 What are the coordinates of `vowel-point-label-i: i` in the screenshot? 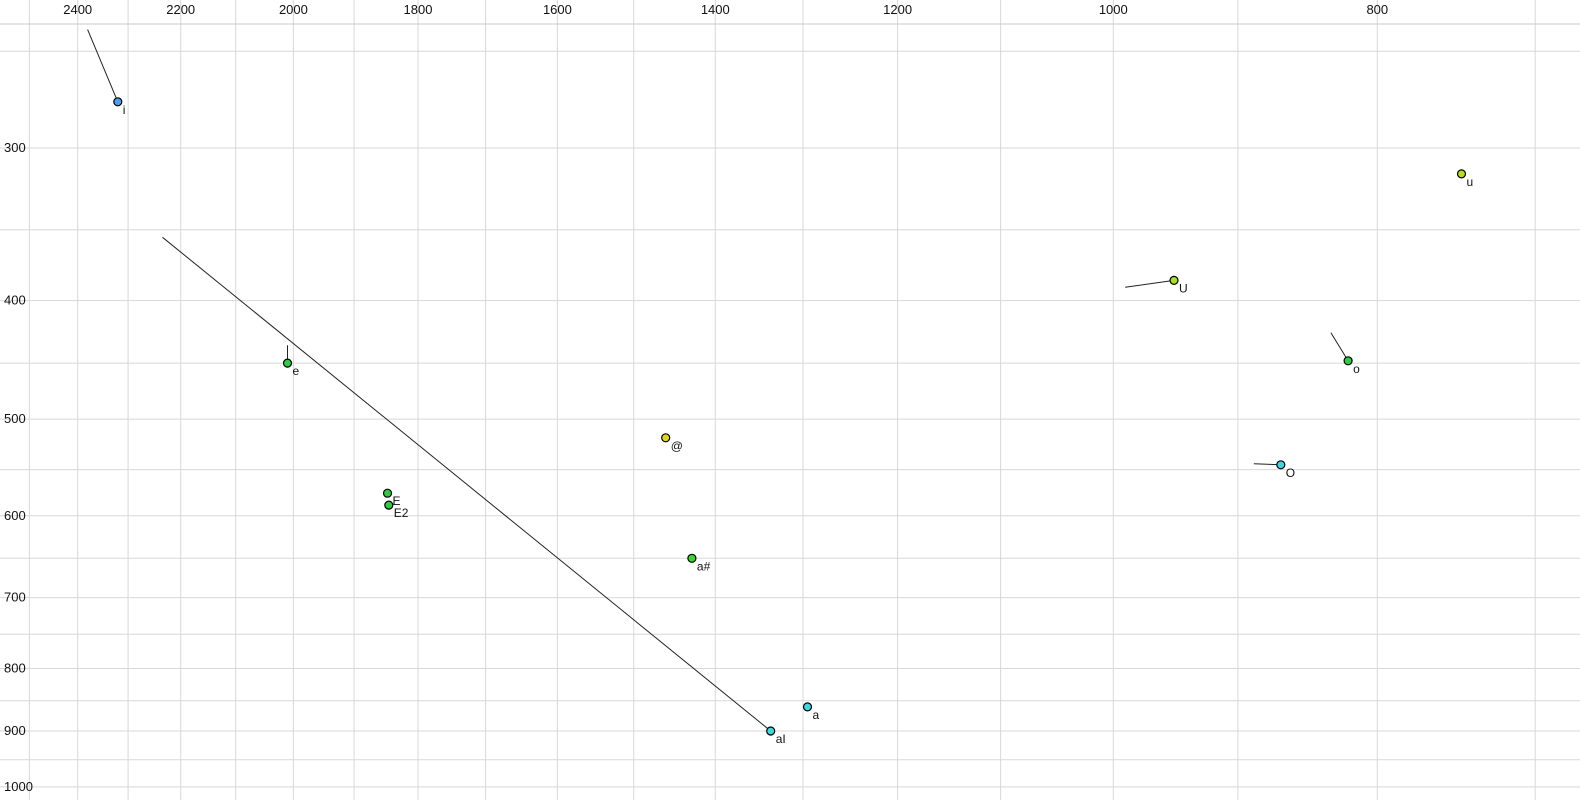 It's located at (124, 110).